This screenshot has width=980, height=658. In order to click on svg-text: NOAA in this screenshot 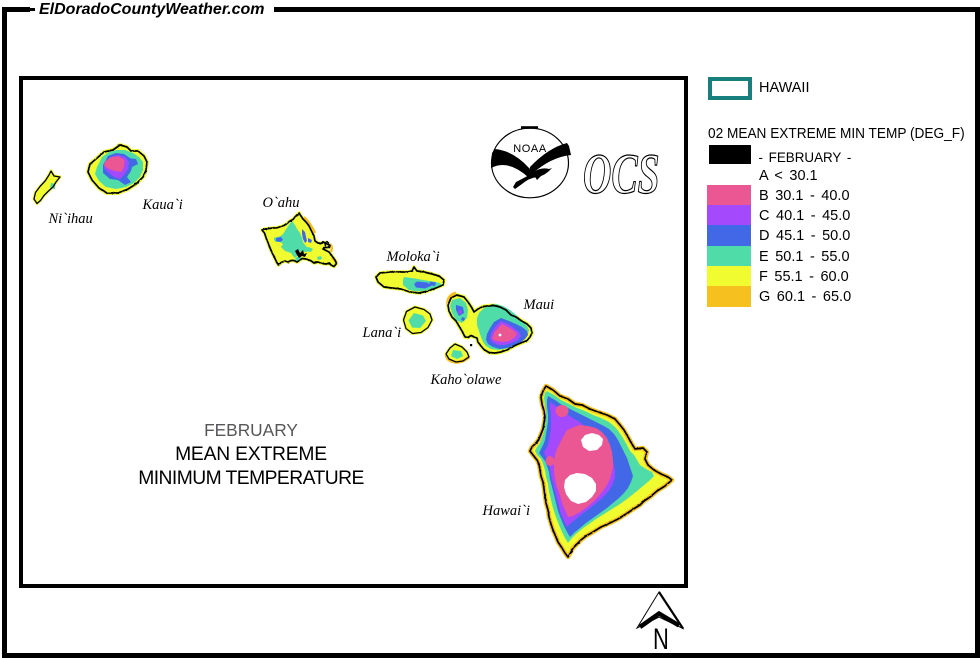, I will do `click(530, 149)`.